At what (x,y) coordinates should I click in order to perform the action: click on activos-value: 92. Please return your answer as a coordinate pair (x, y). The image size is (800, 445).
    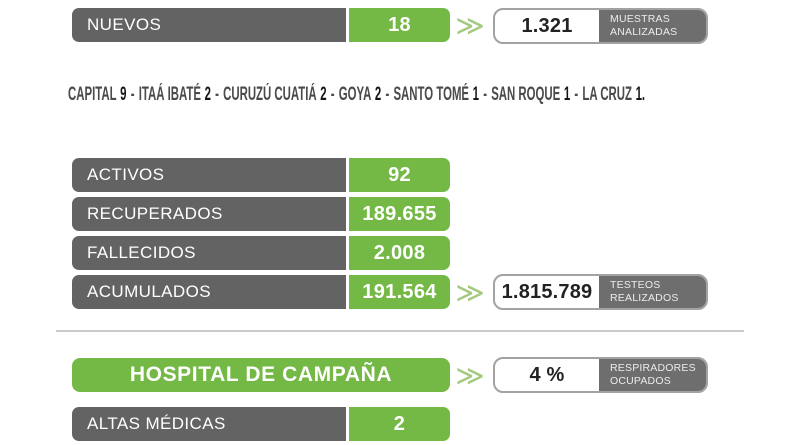
    Looking at the image, I should click on (399, 174).